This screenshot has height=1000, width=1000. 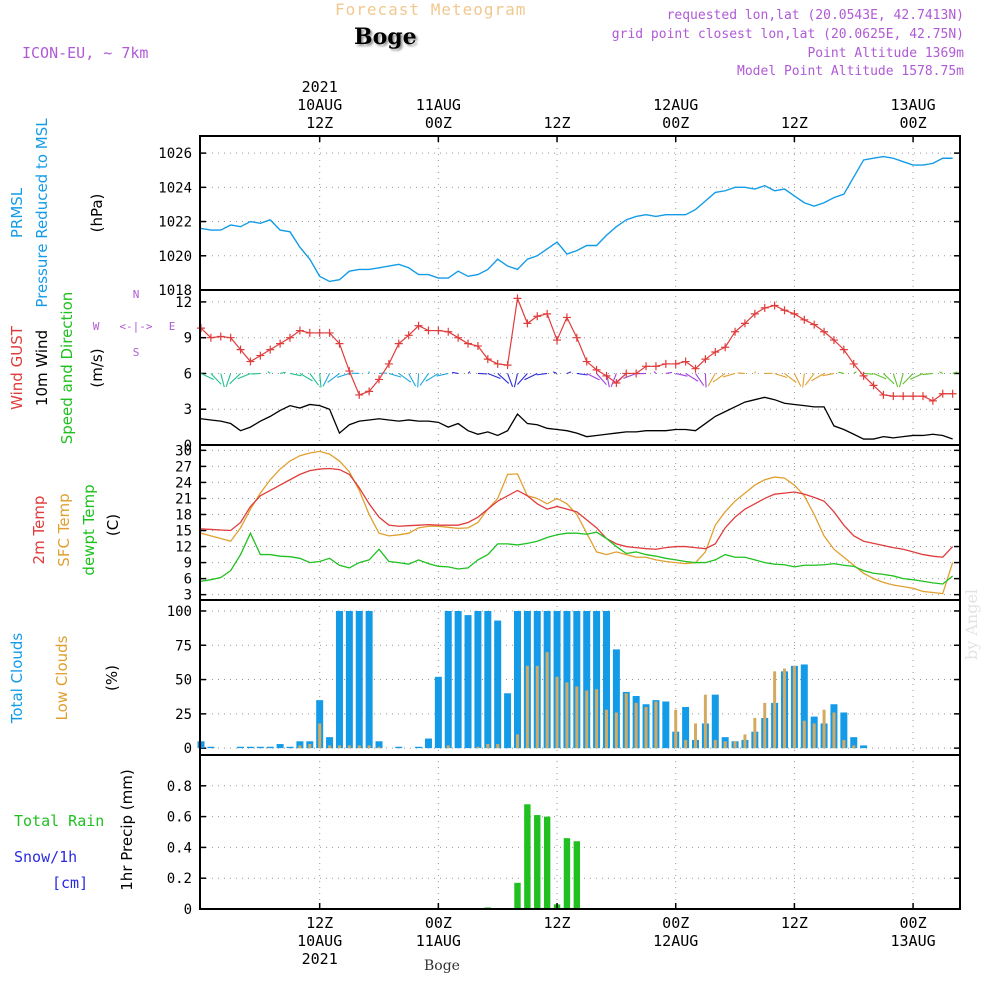 I want to click on y-tick-label: 50, so click(x=183, y=681).